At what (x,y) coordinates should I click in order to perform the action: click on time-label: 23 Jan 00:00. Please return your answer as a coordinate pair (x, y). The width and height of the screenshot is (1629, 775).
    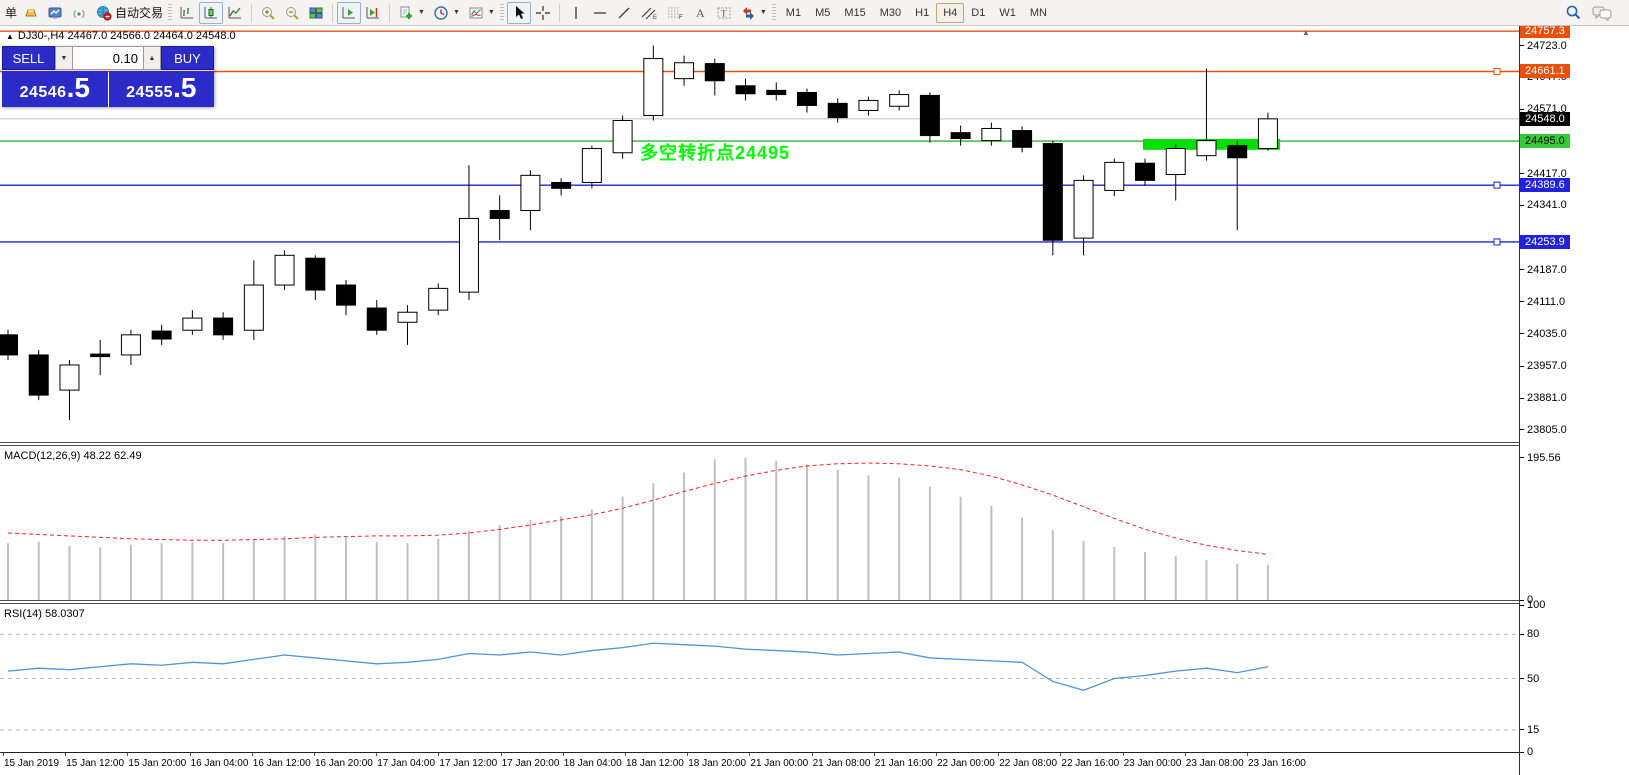
    Looking at the image, I should click on (1152, 763).